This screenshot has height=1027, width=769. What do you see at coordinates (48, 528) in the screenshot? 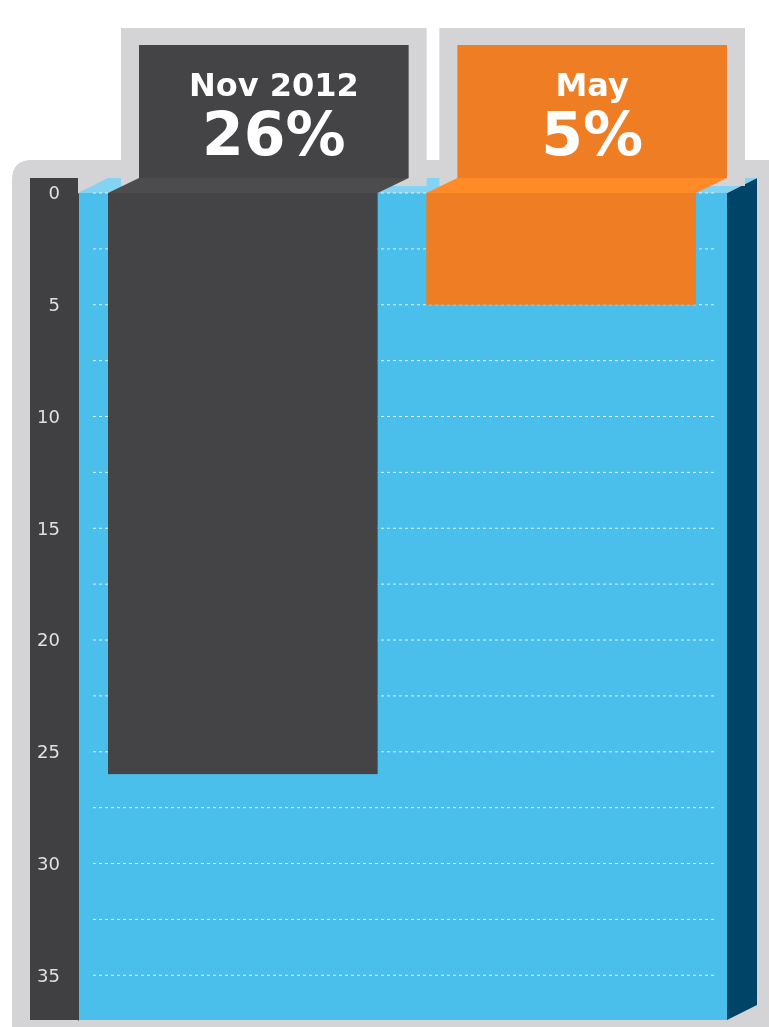
I see `y-tick-label: 15` at bounding box center [48, 528].